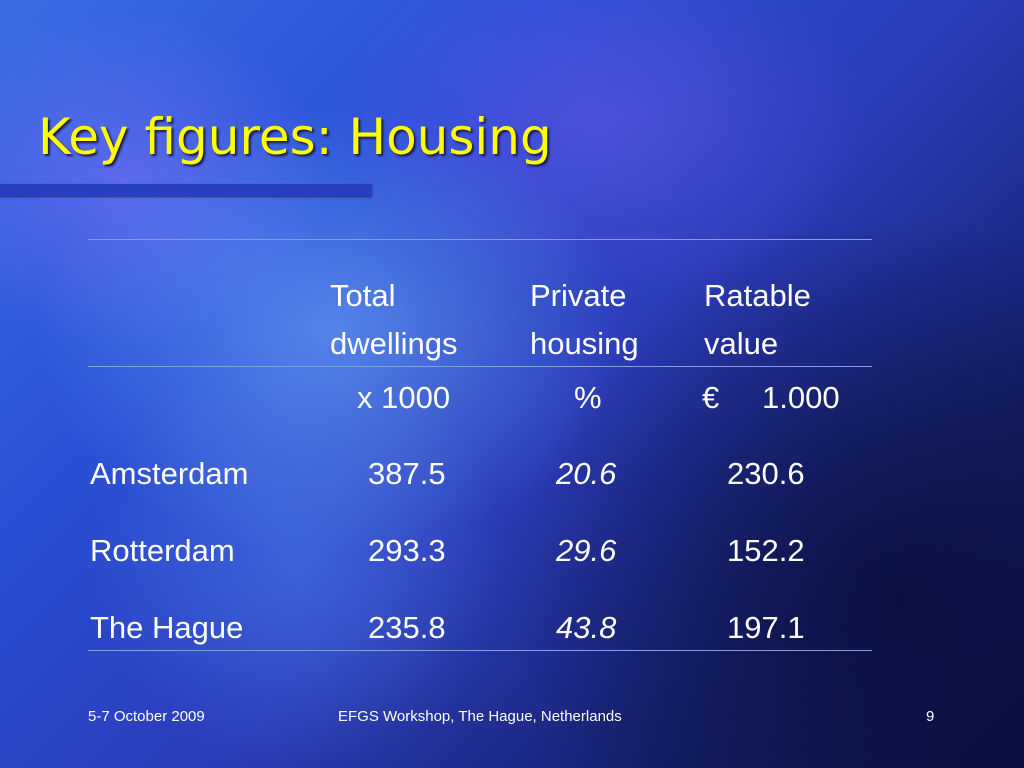 This screenshot has height=768, width=1024. What do you see at coordinates (584, 343) in the screenshot?
I see `header-private-line2: housing` at bounding box center [584, 343].